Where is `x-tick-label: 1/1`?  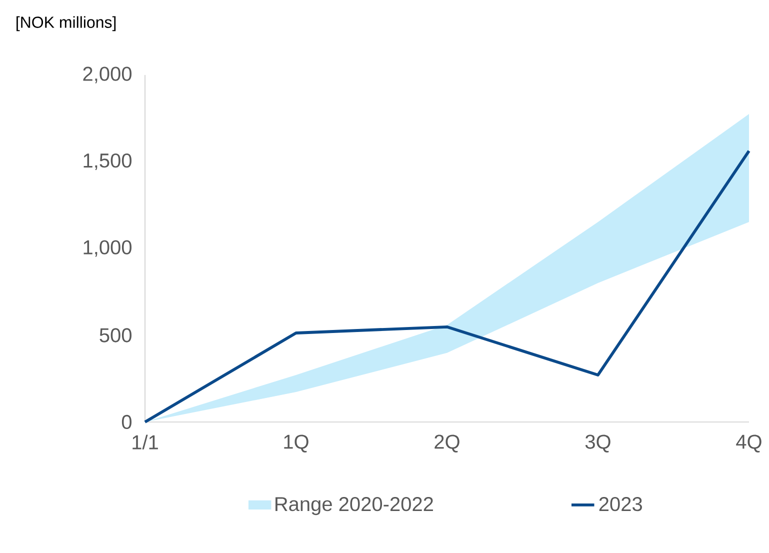
x-tick-label: 1/1 is located at coordinates (145, 442).